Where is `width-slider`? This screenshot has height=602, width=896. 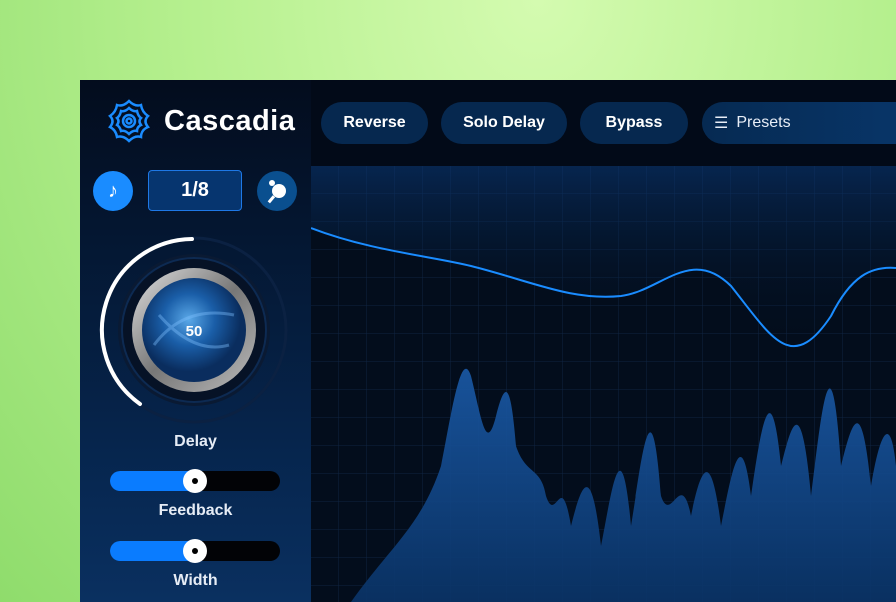
width-slider is located at coordinates (195, 551).